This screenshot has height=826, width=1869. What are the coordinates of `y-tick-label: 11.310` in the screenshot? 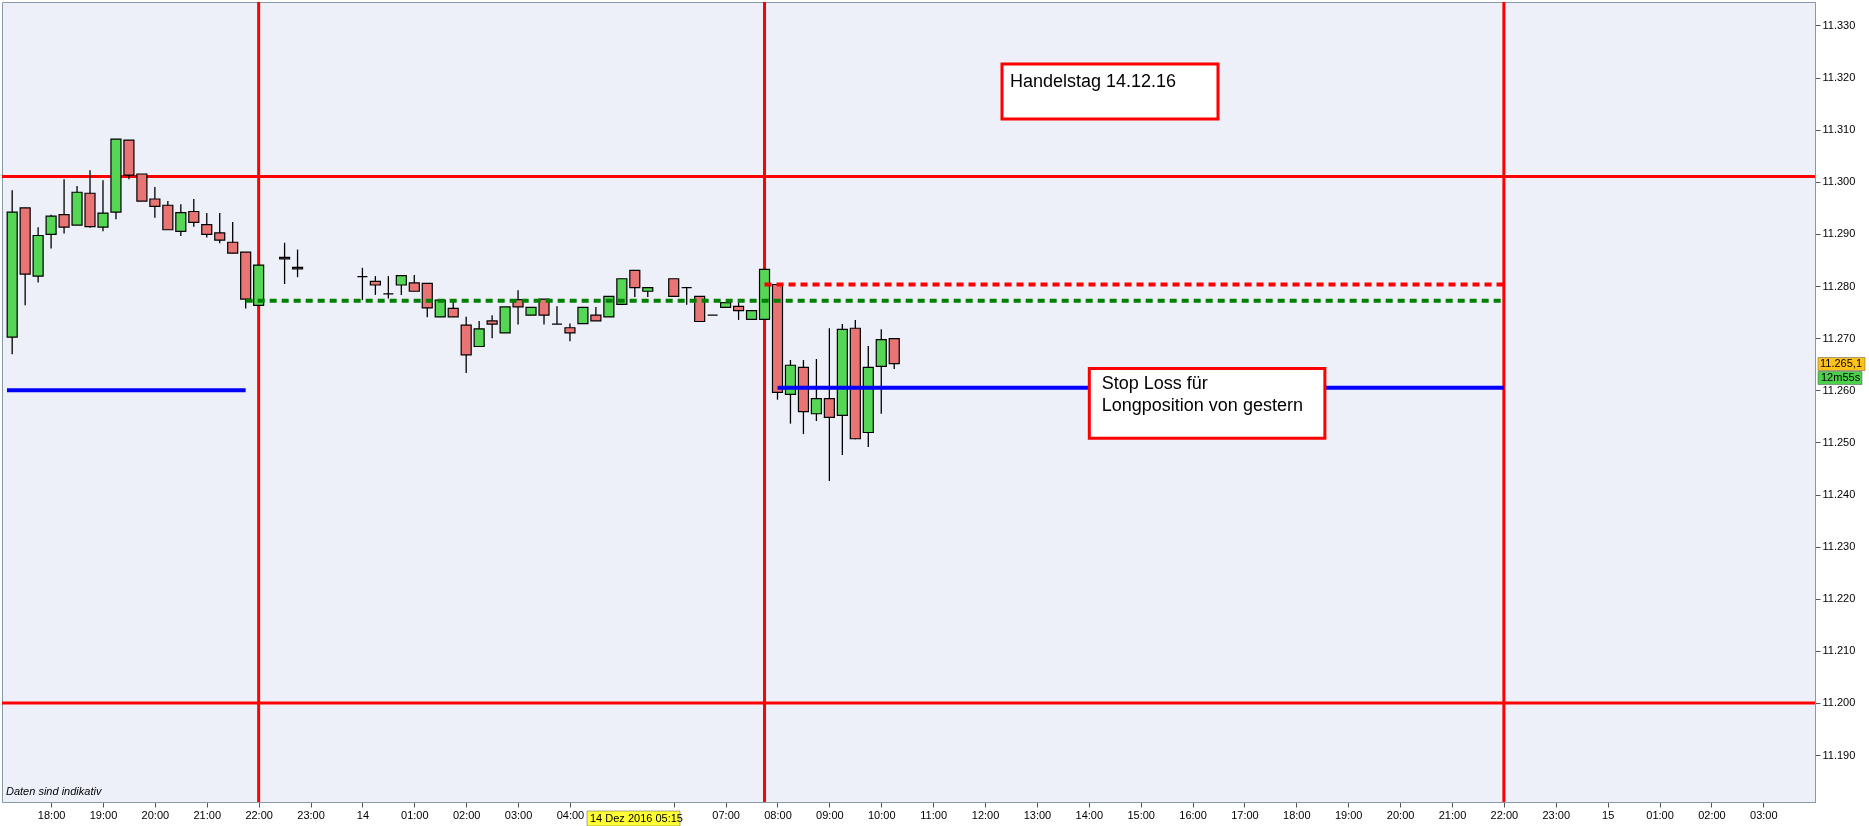 It's located at (1839, 129).